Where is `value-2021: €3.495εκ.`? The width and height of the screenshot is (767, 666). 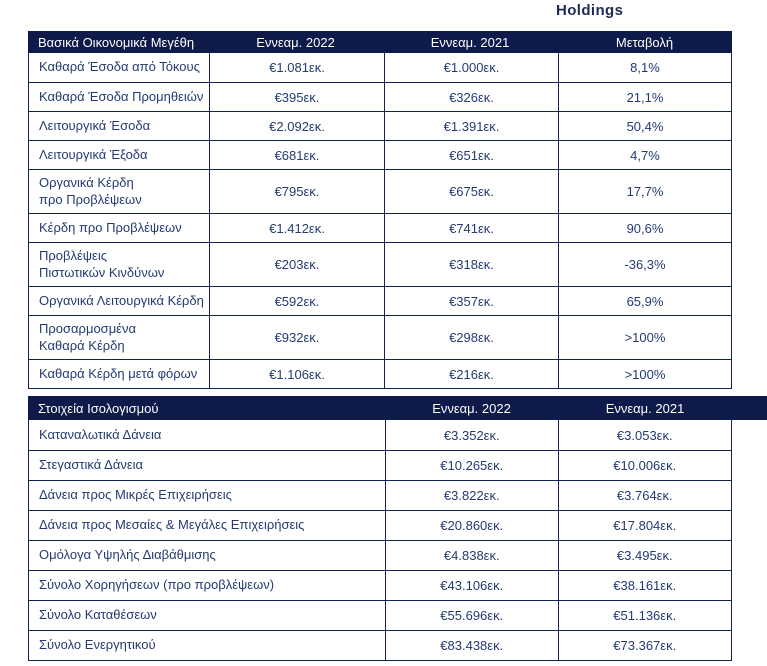
value-2021: €3.495εκ. is located at coordinates (644, 555).